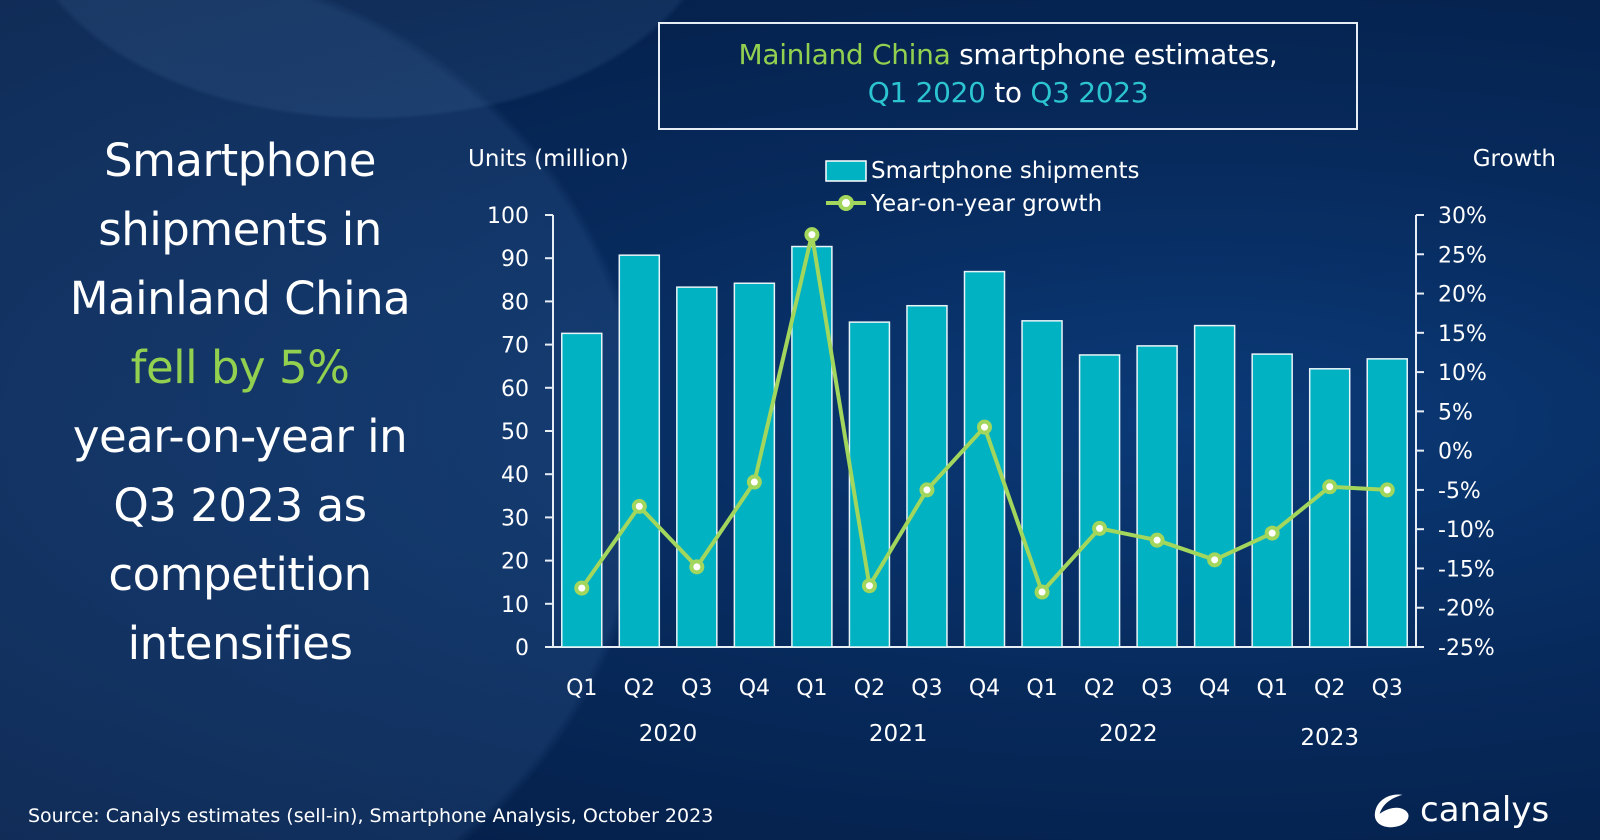  I want to click on y2-tick-label: 30%, so click(1462, 216).